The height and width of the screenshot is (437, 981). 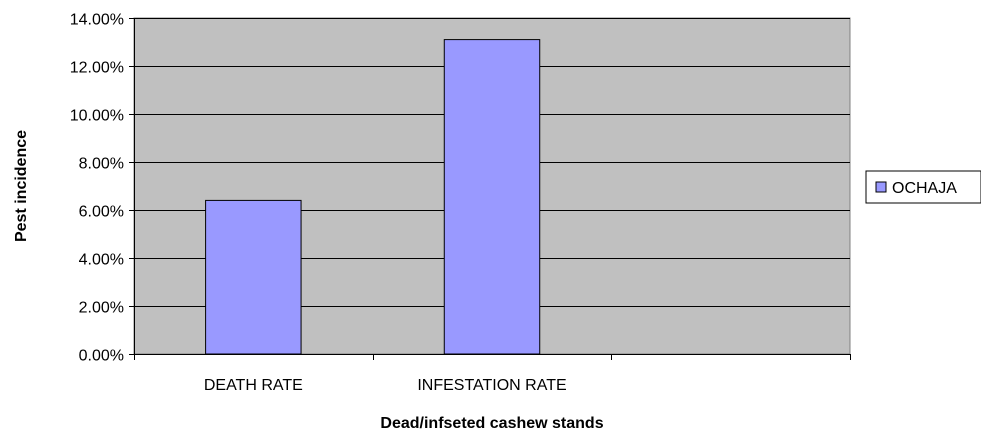 What do you see at coordinates (491, 385) in the screenshot?
I see `x-tick-label: INFESTATION RATE` at bounding box center [491, 385].